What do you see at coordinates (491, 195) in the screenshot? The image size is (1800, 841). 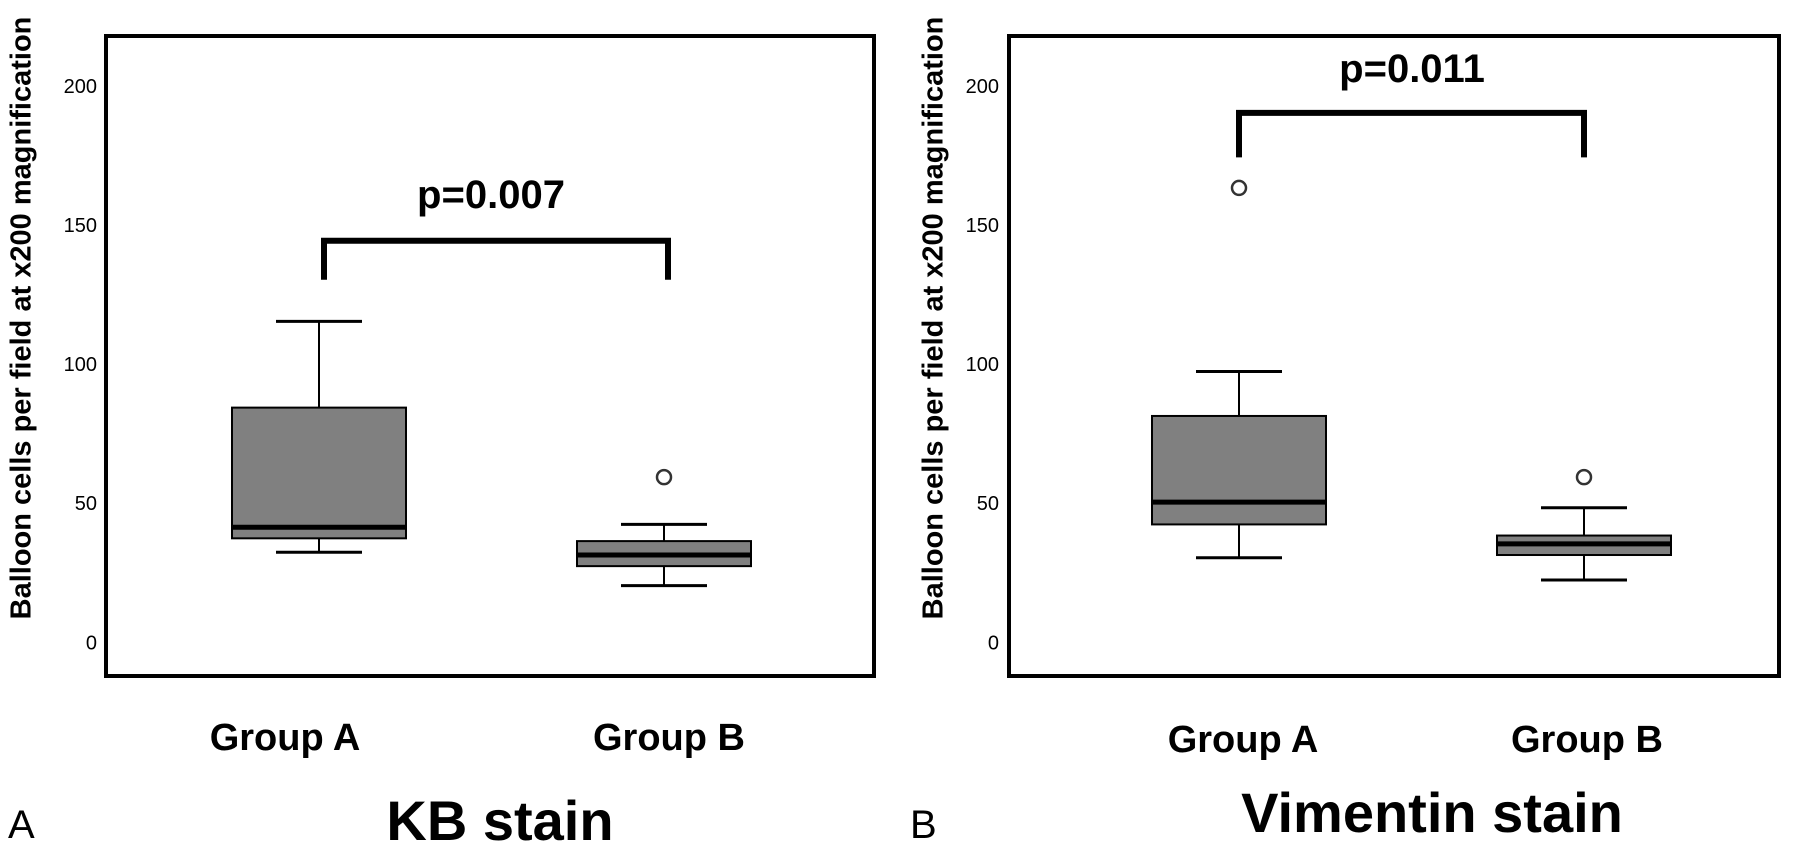 I see `p-value-label: p=0.007` at bounding box center [491, 195].